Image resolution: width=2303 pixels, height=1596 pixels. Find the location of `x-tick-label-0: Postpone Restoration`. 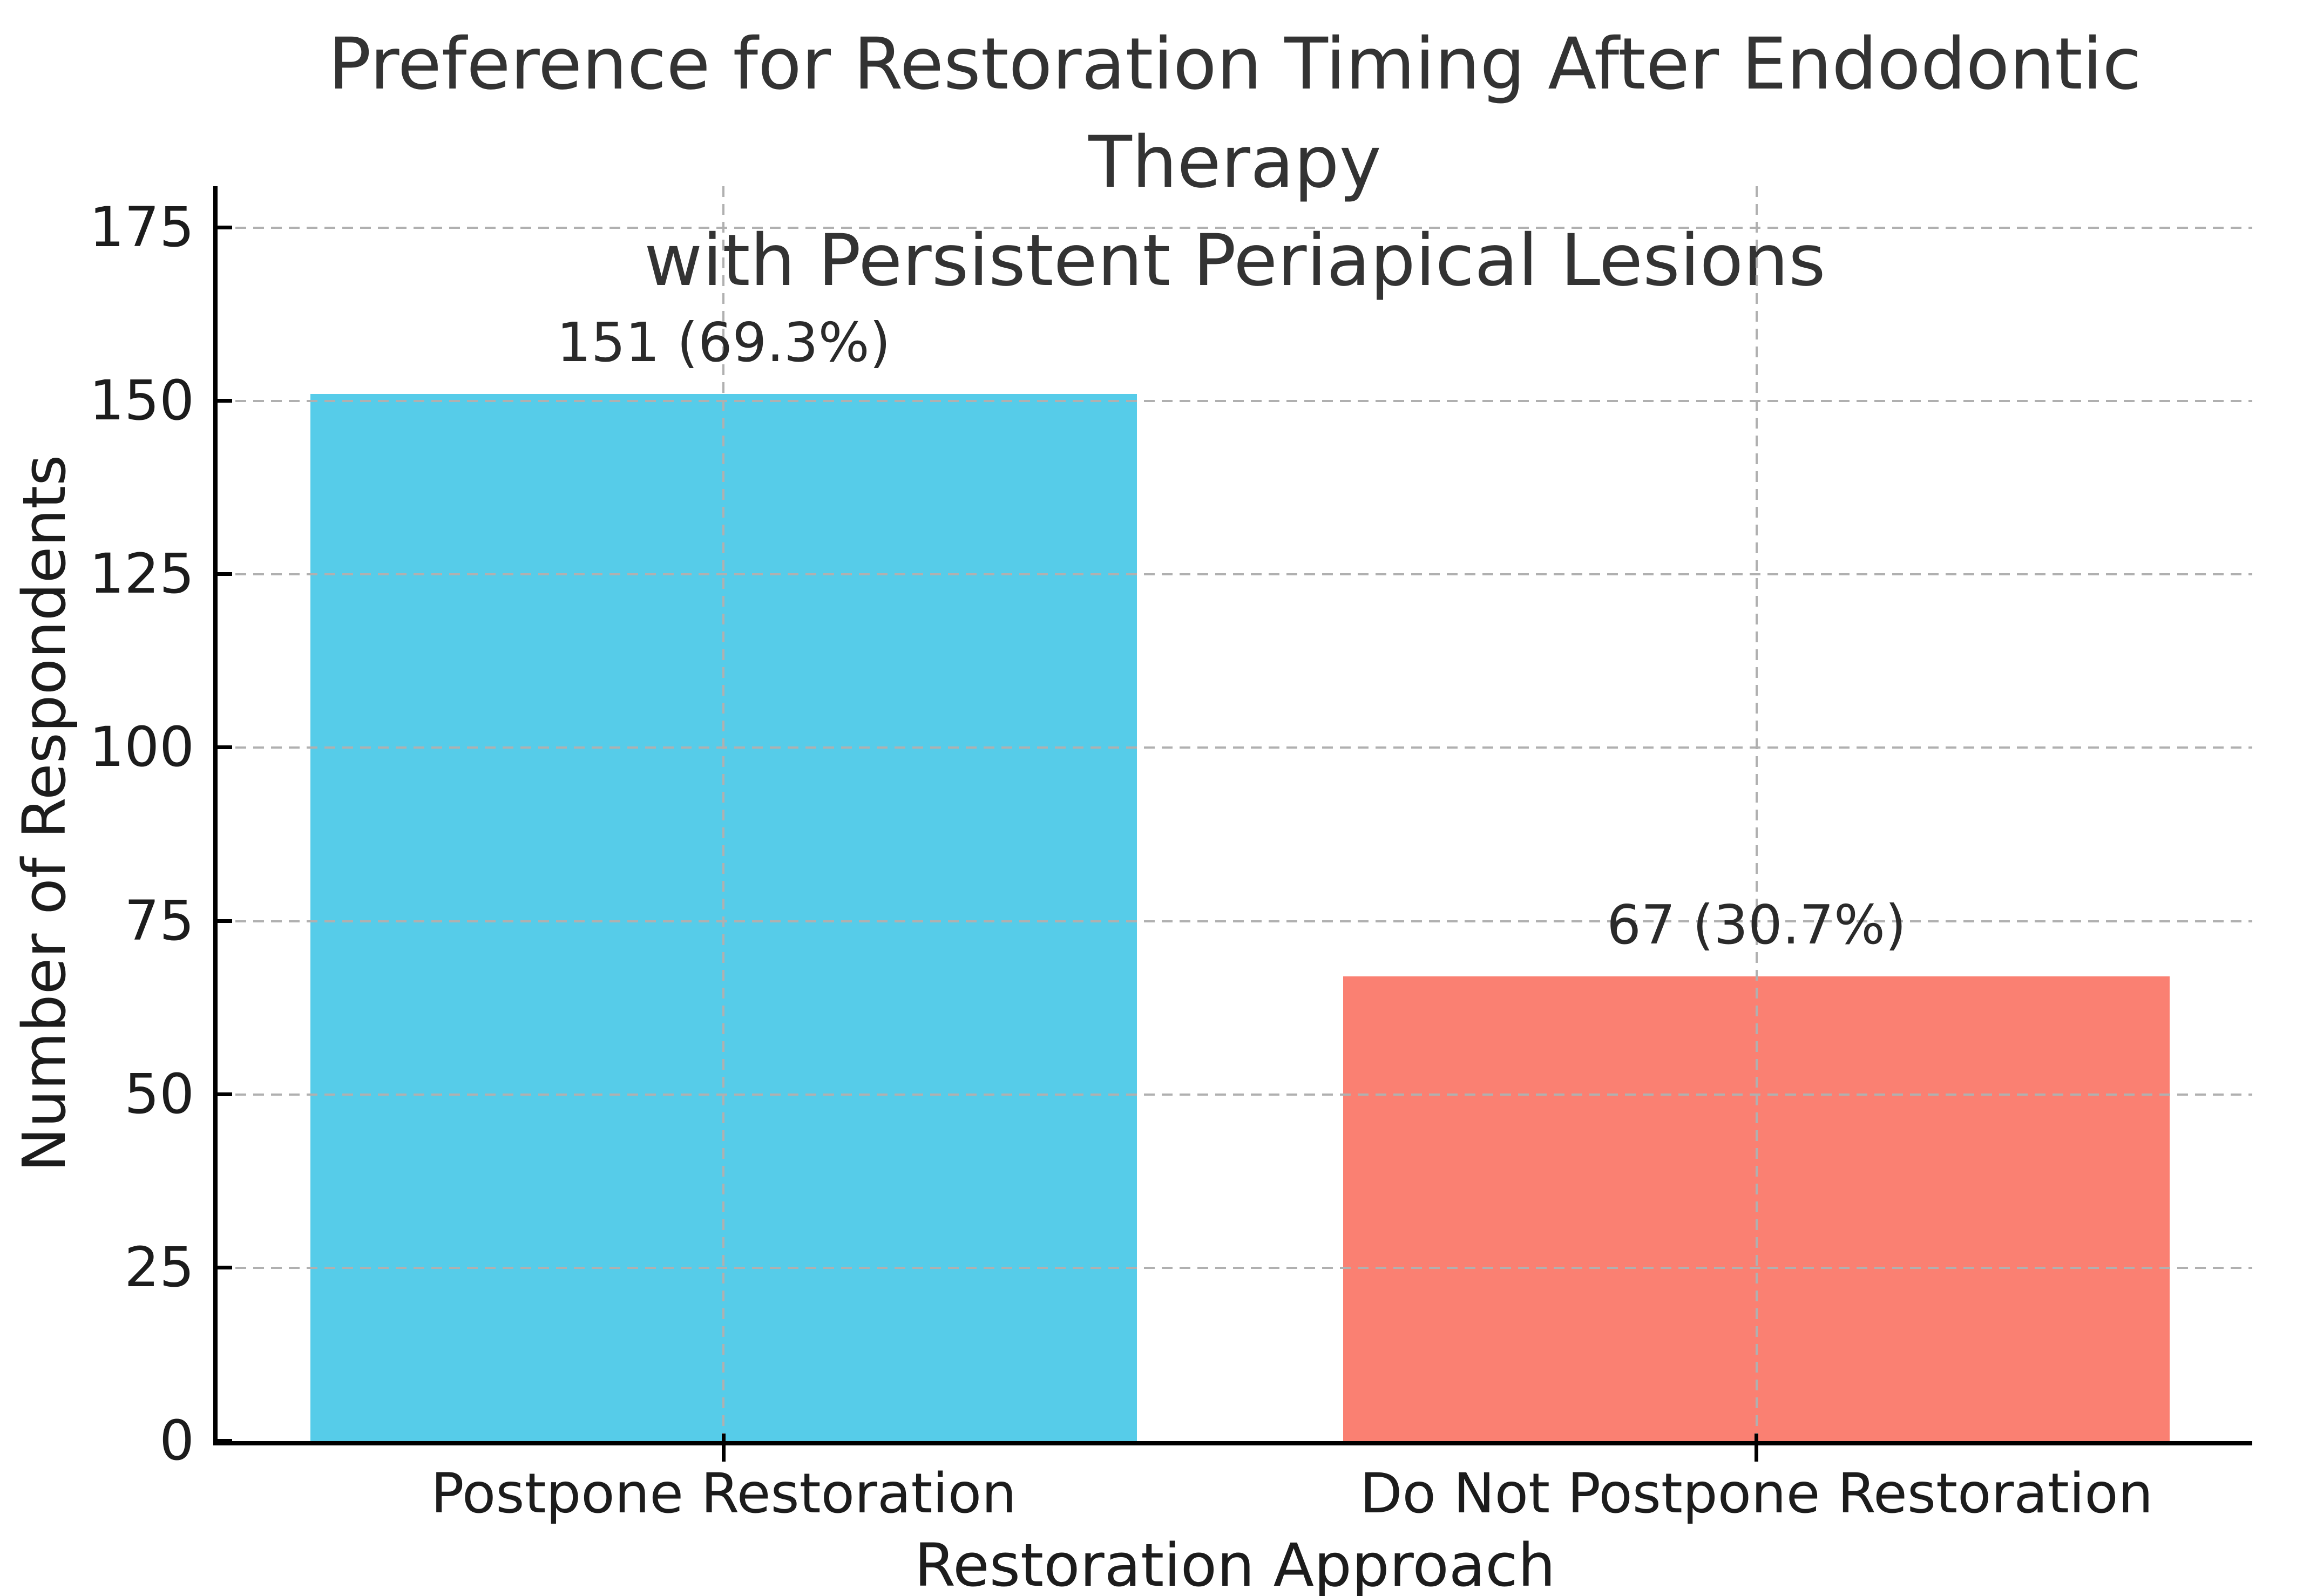

x-tick-label-0: Postpone Restoration is located at coordinates (724, 1494).